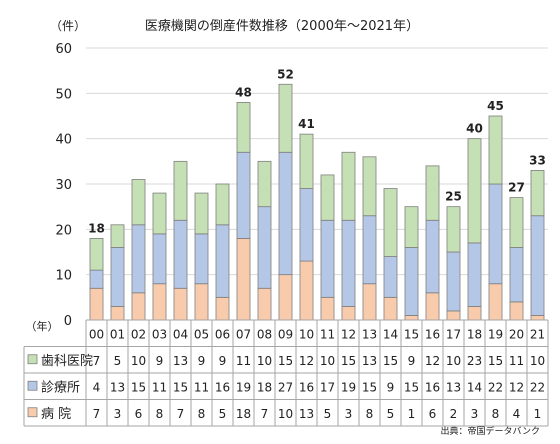 This screenshot has height=444, width=560. Describe the element at coordinates (159, 334) in the screenshot. I see `x-tick-label: 03` at that location.